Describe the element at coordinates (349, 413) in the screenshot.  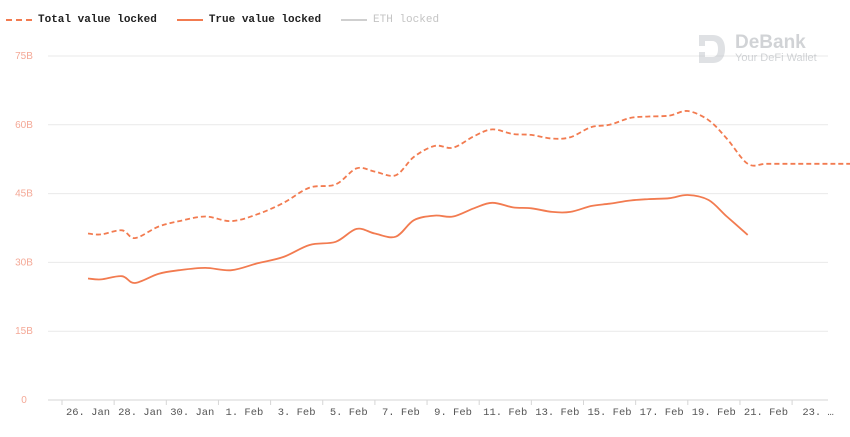
I see `x-tick-label: 5. Feb` at that location.